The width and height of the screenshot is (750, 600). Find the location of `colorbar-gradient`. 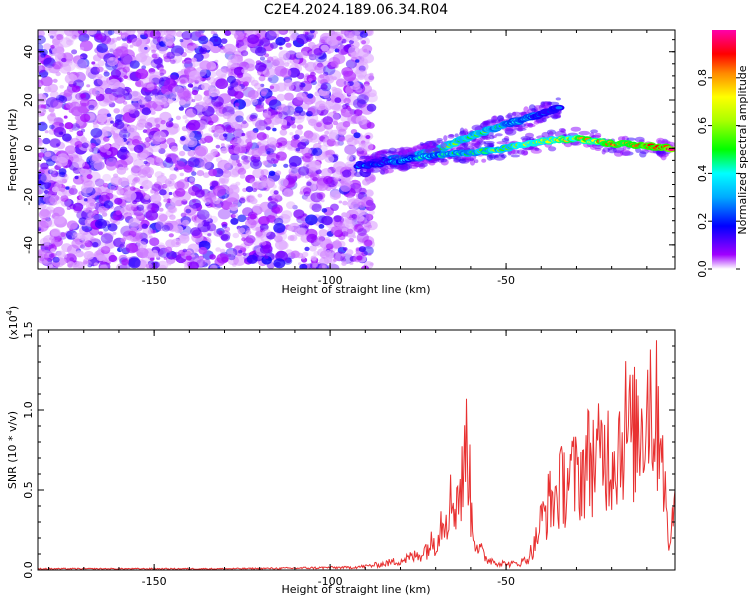

colorbar-gradient is located at coordinates (724, 149).